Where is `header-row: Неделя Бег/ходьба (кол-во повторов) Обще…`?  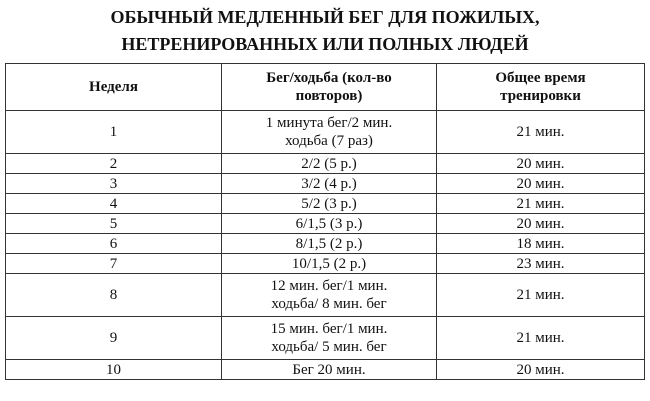
header-row: Неделя Бег/ходьба (кол-во повторов) Обще… is located at coordinates (325, 87).